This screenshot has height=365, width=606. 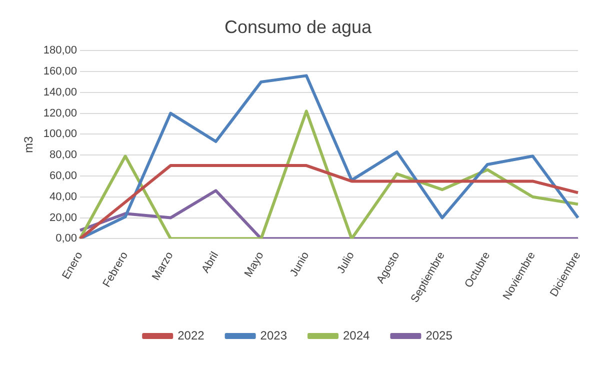 What do you see at coordinates (60, 134) in the screenshot?
I see `y-tick-label: 100,00` at bounding box center [60, 134].